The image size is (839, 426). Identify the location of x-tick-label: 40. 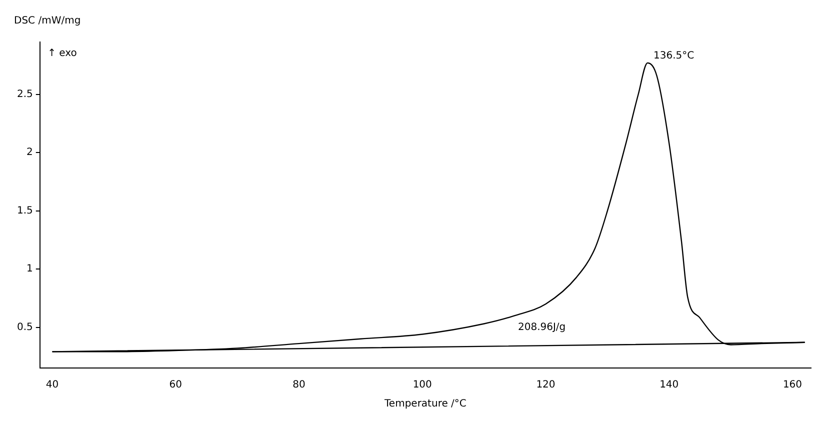
(52, 385).